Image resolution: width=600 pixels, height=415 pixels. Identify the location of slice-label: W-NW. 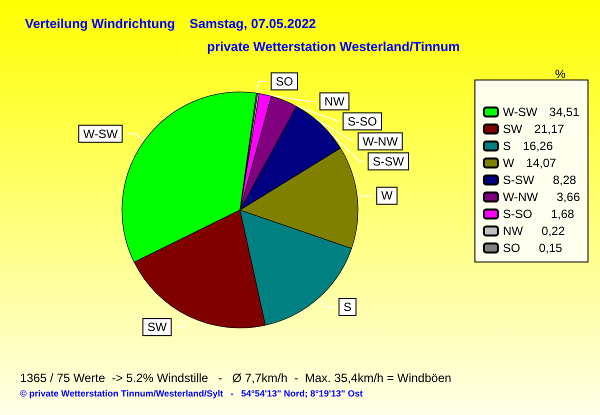
(380, 141).